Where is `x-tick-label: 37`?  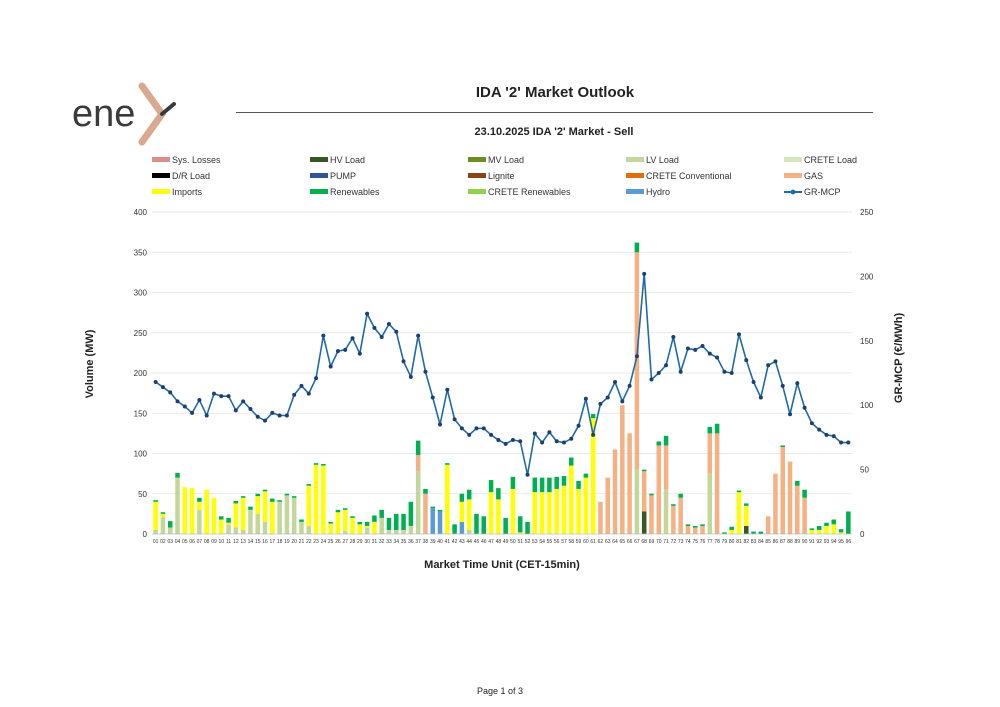 x-tick-label: 37 is located at coordinates (418, 542).